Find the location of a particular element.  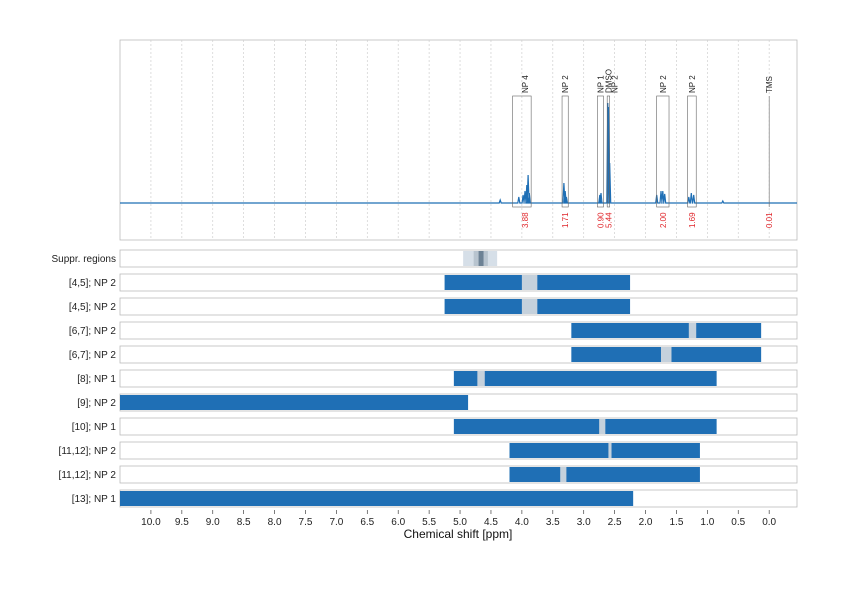

x-tick-label: 3.5 is located at coordinates (553, 522).